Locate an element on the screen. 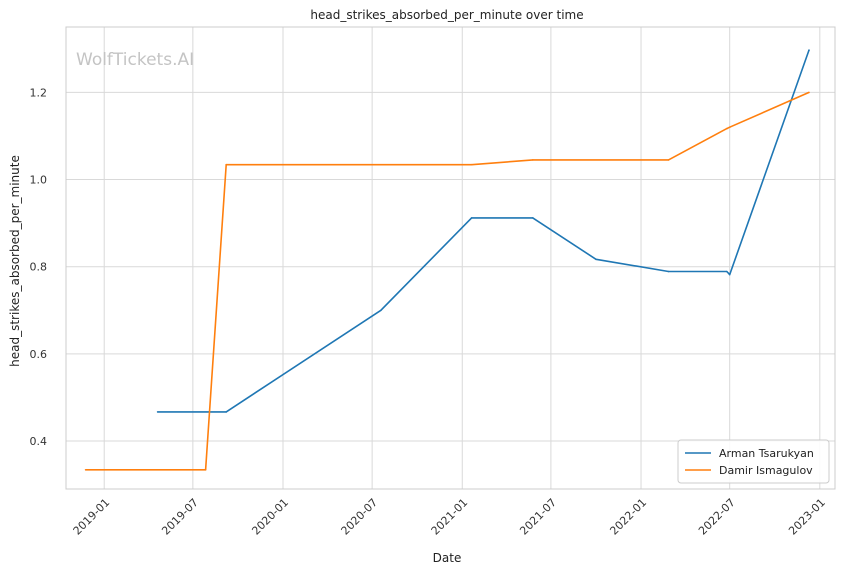 The height and width of the screenshot is (575, 844). x-tick-label: 2021-07 is located at coordinates (538, 517).